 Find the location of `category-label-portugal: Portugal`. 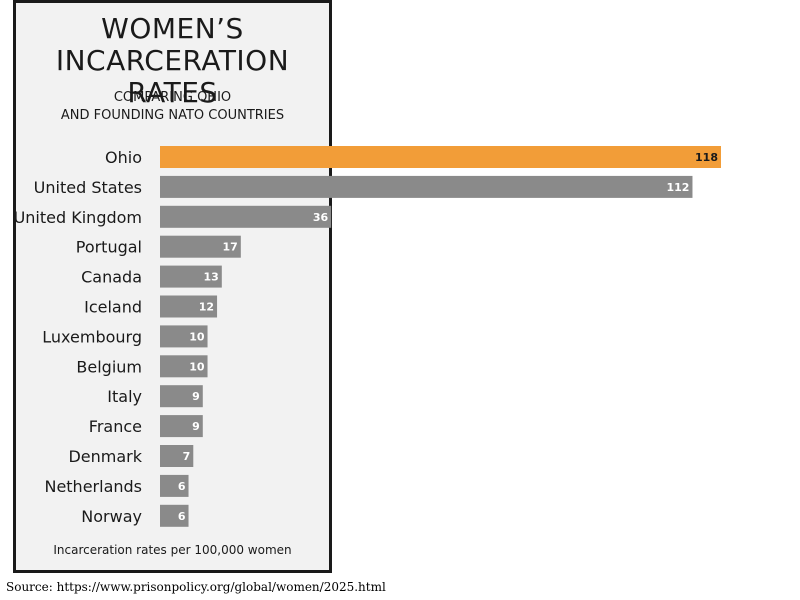

category-label-portugal: Portugal is located at coordinates (109, 247).